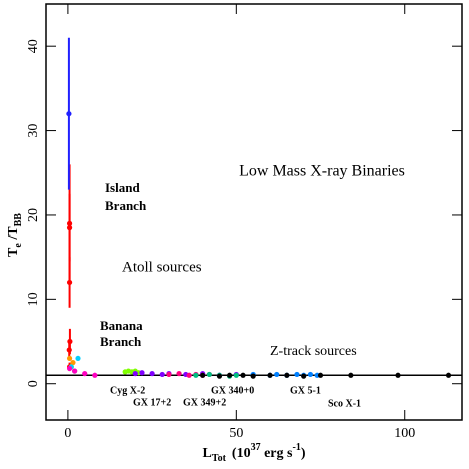 This screenshot has height=469, width=469. I want to click on label-part: (10, so click(241, 453).